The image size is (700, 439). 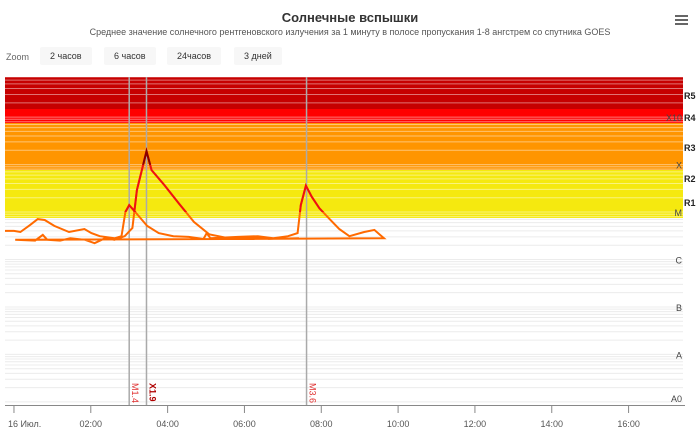 I want to click on x-tick-label: 14:00, so click(x=551, y=424).